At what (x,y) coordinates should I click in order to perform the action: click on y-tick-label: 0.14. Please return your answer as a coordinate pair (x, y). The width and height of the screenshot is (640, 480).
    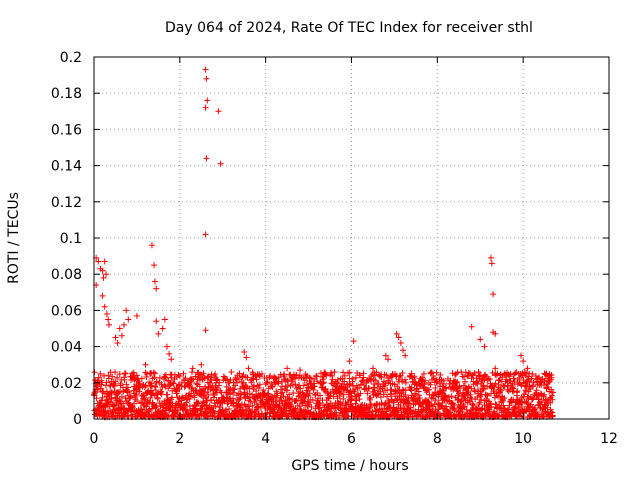
    Looking at the image, I should click on (66, 167).